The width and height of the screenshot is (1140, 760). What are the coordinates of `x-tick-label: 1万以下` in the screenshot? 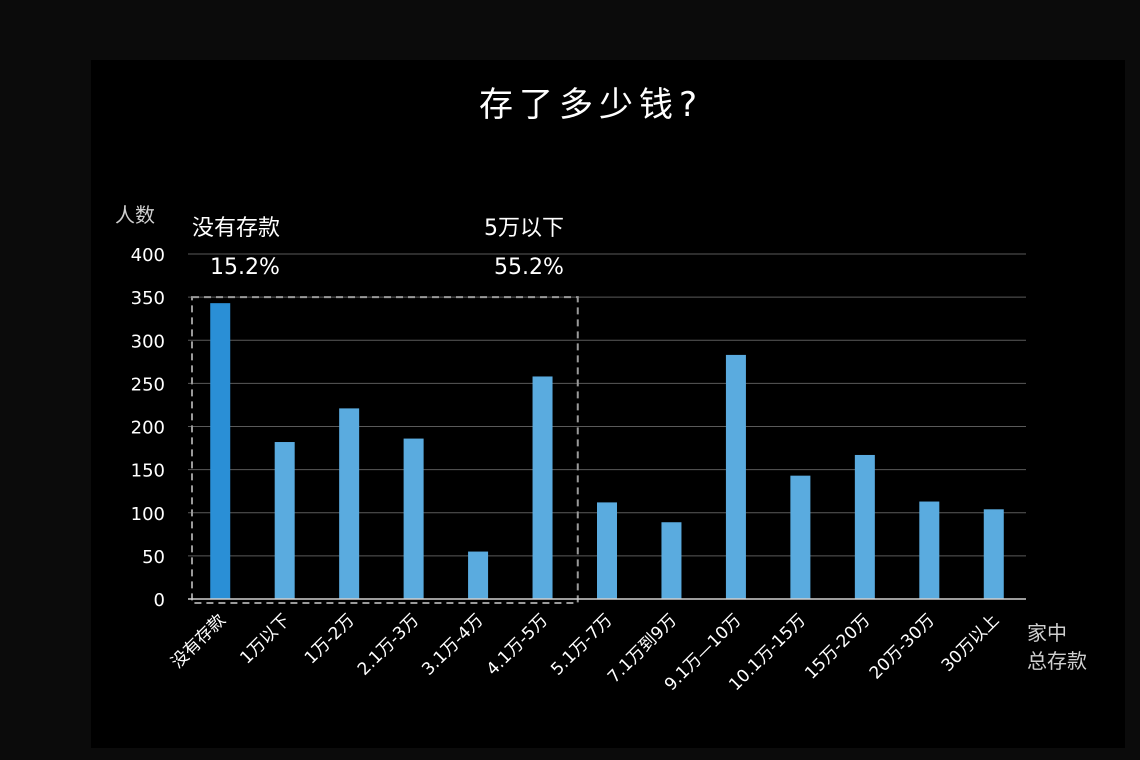 It's located at (265, 639).